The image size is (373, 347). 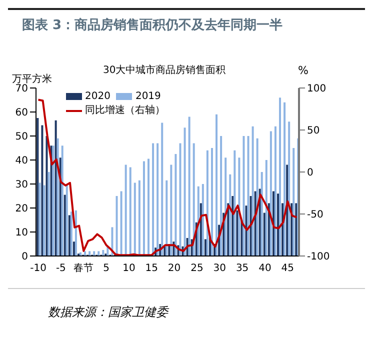 What do you see at coordinates (265, 268) in the screenshot?
I see `x-tick-label: 40` at bounding box center [265, 268].